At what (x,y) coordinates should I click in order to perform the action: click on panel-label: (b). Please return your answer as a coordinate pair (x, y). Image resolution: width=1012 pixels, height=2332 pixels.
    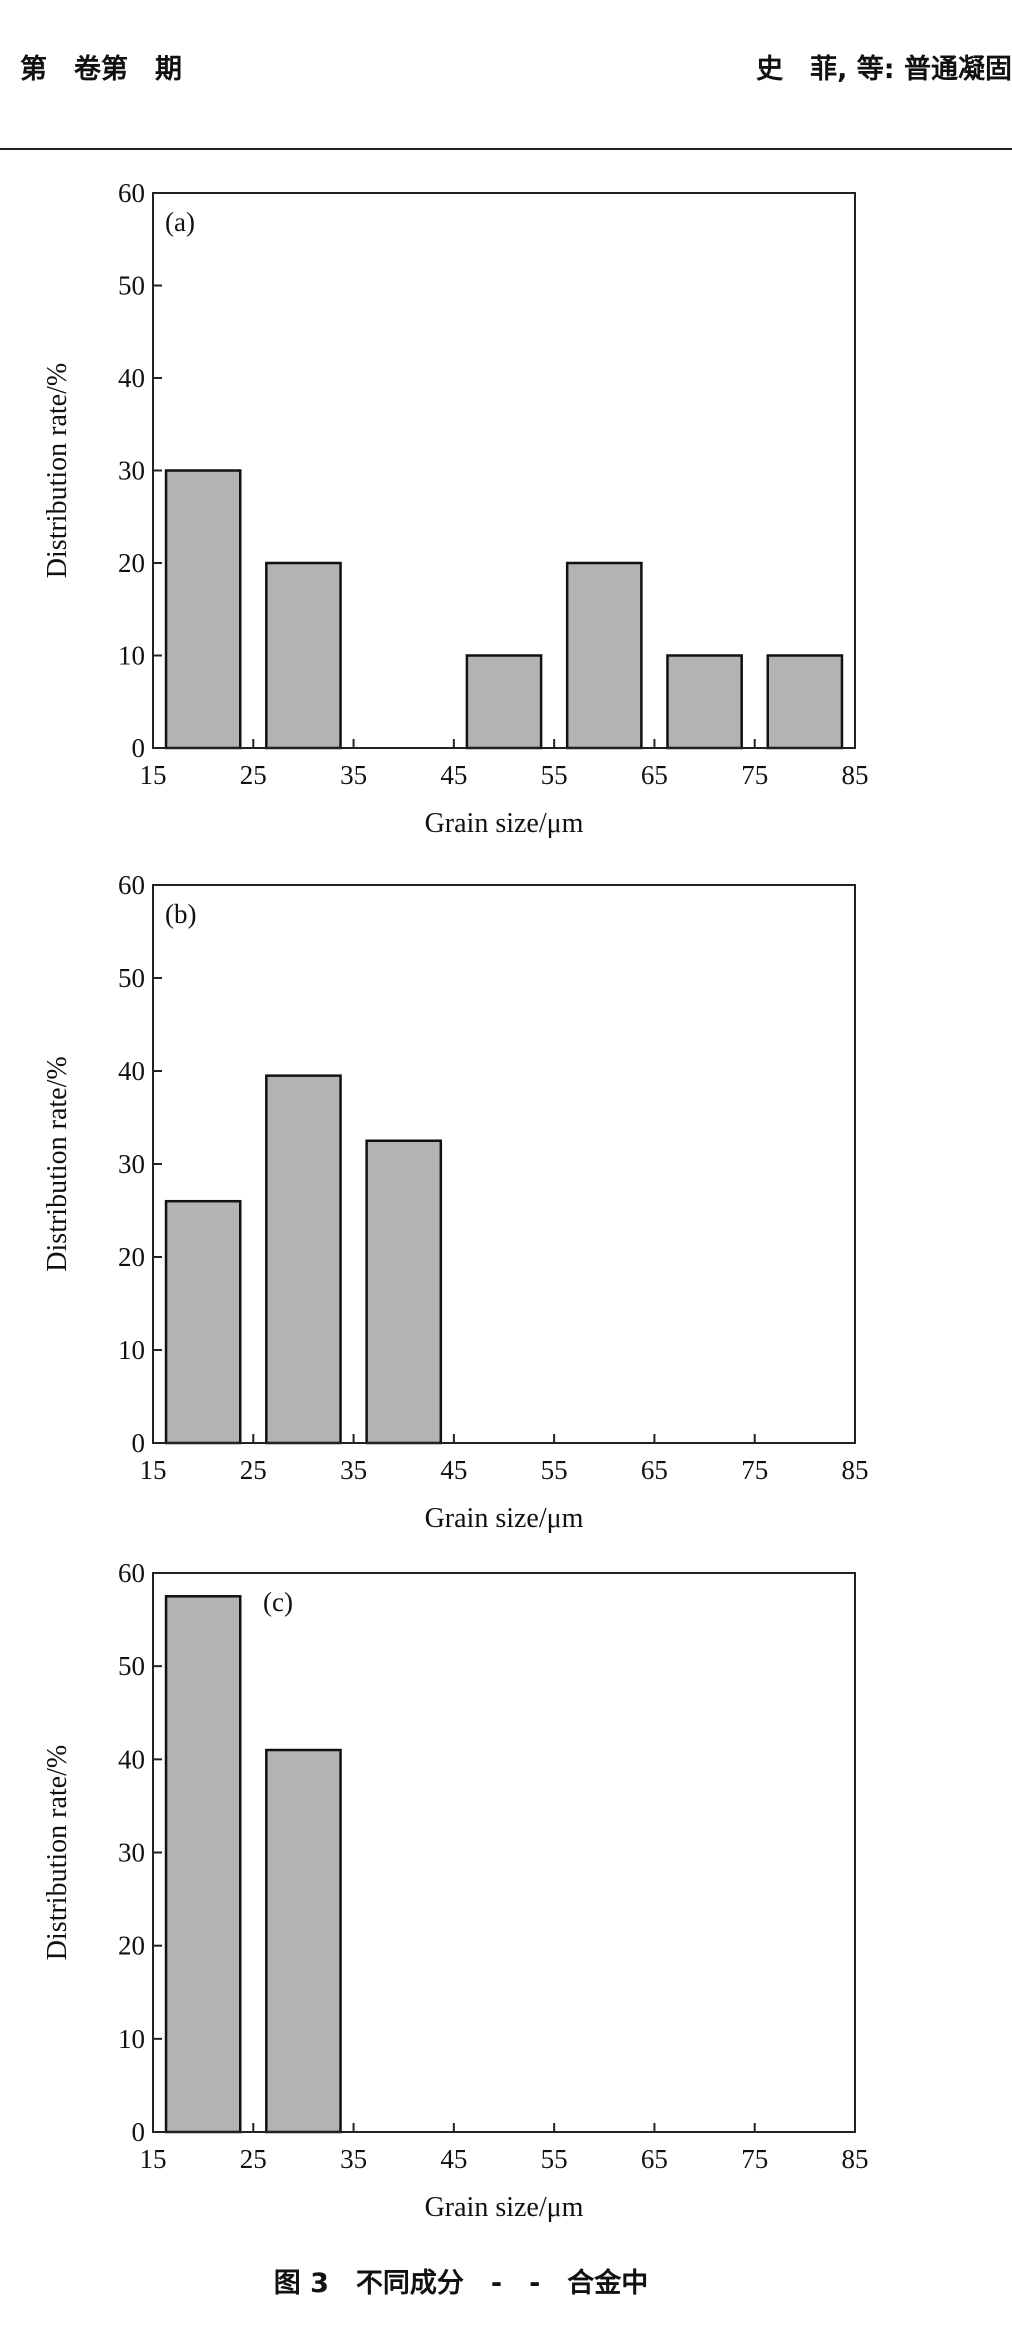
    Looking at the image, I should click on (180, 914).